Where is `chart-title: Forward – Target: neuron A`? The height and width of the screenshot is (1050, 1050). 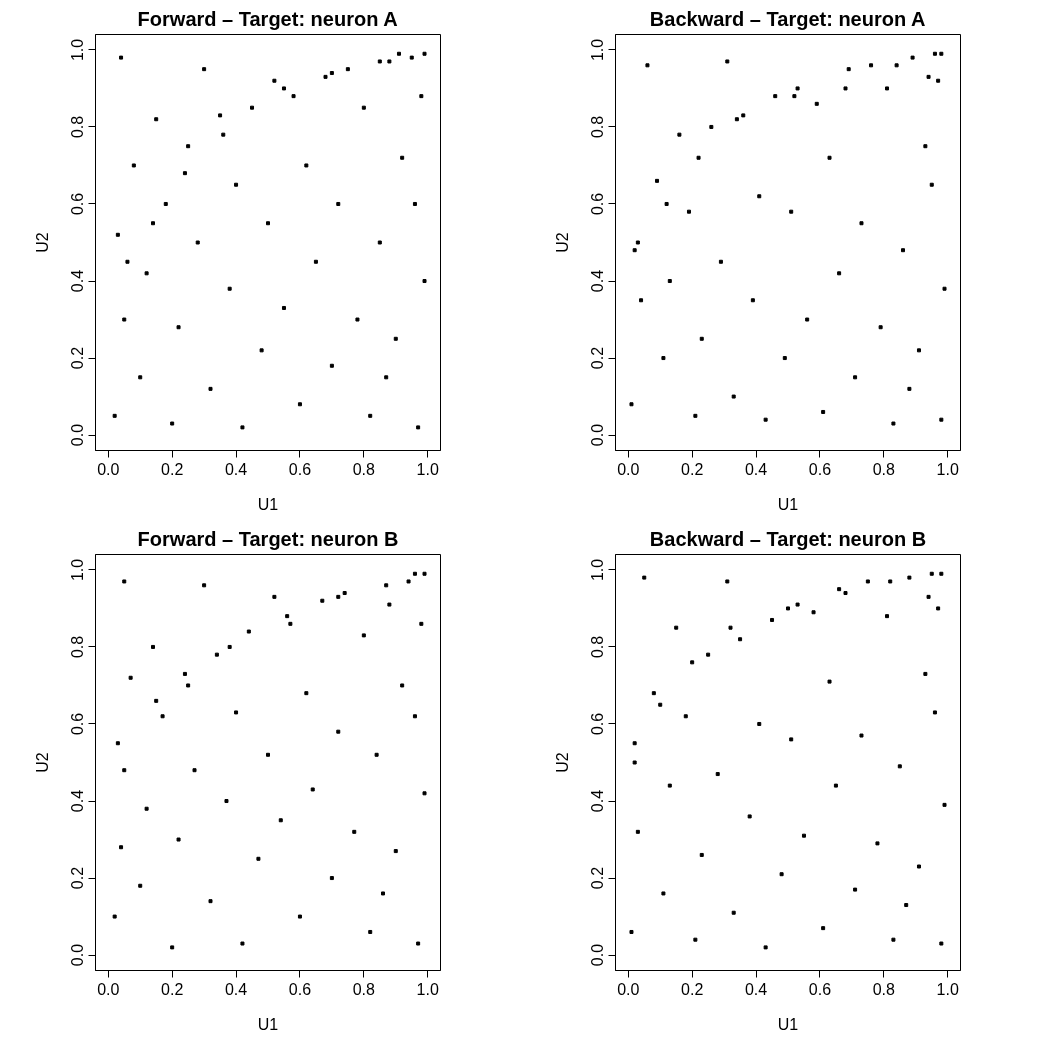
chart-title: Forward – Target: neuron A is located at coordinates (267, 18).